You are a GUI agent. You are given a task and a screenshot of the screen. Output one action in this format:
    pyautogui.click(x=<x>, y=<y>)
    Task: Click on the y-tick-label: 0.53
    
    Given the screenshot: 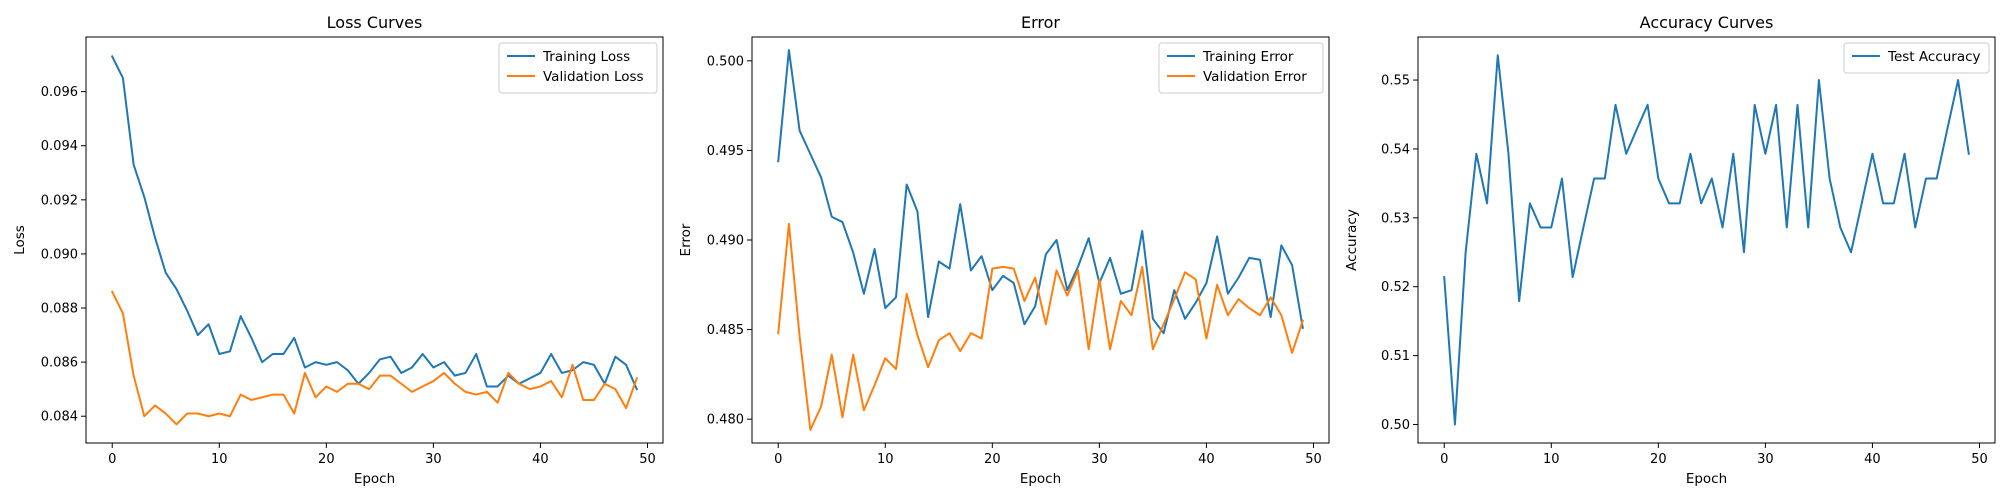 What is the action you would take?
    pyautogui.click(x=1395, y=218)
    